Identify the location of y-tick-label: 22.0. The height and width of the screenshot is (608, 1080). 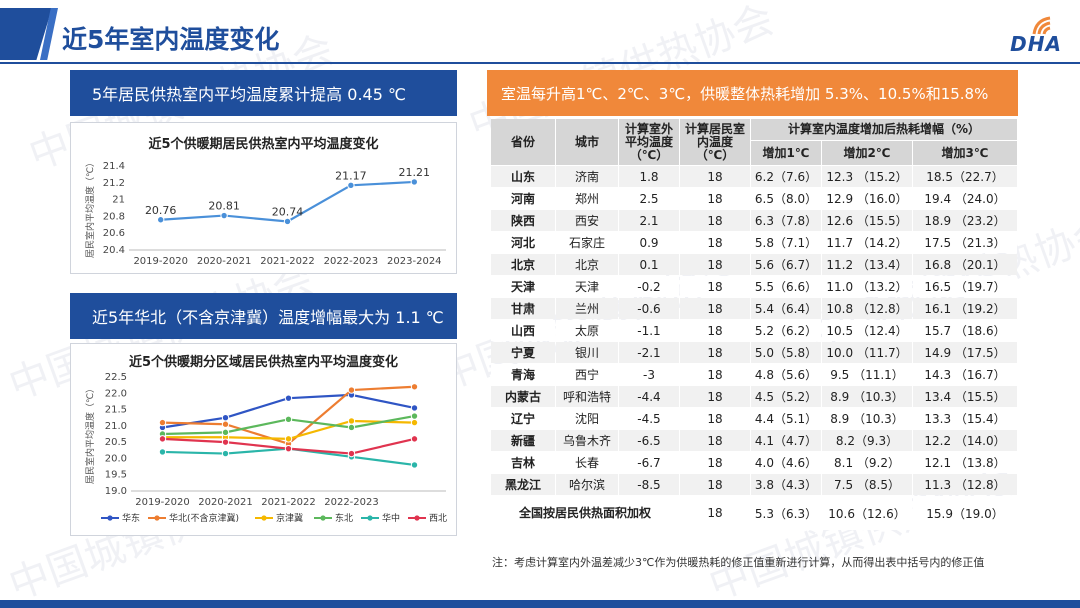
(116, 393).